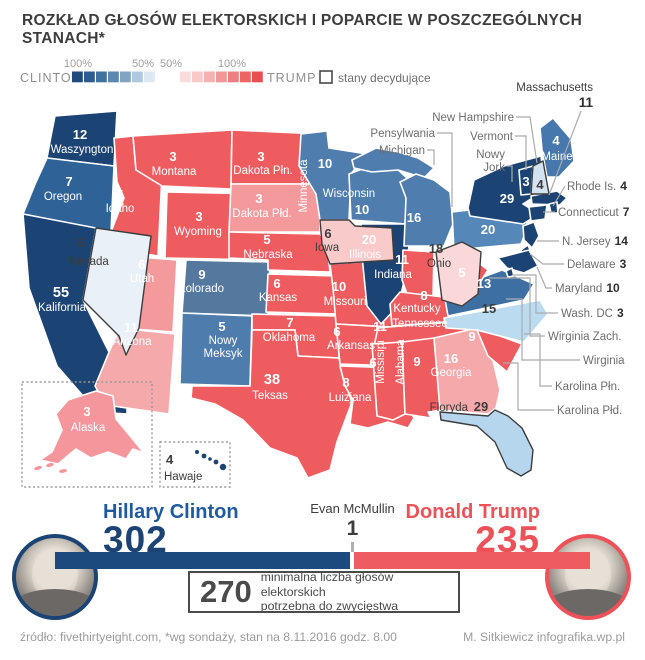 Image resolution: width=645 pixels, height=660 pixels. I want to click on state-in-name-label: Indiana, so click(393, 275).